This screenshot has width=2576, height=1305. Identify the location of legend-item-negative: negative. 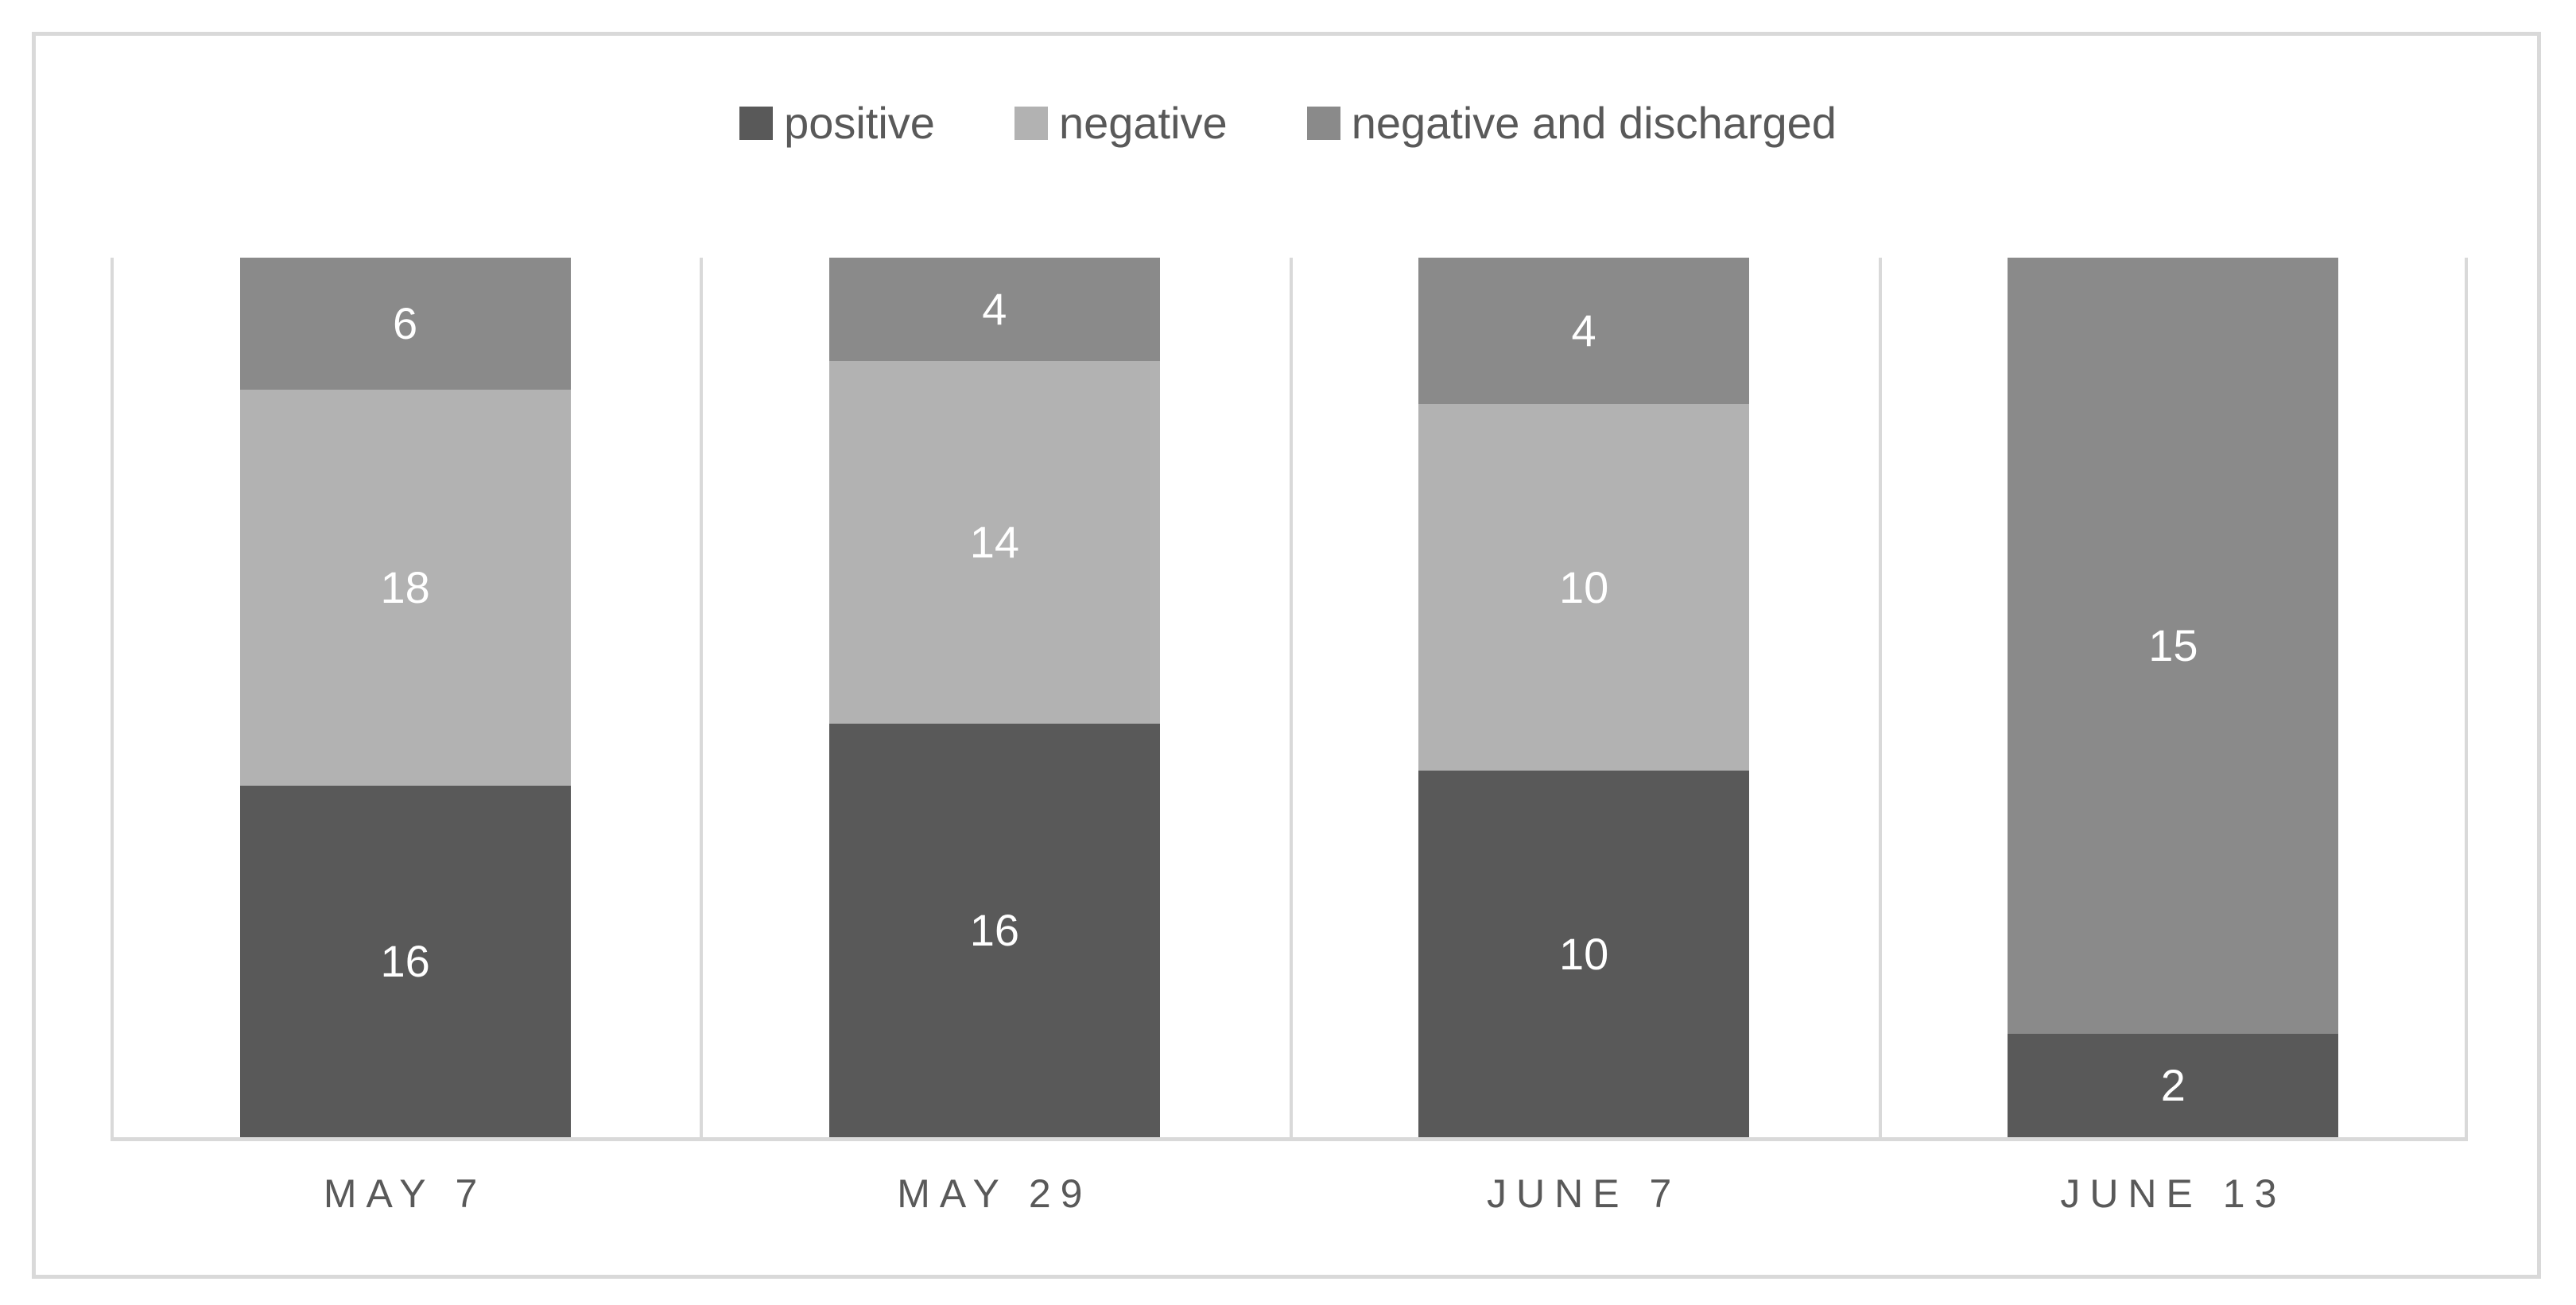
(1121, 123).